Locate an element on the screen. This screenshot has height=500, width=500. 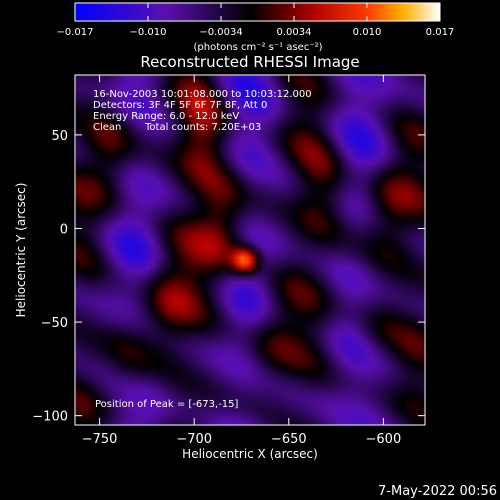
colorbar-unit-label: (photons cm⁻² s⁻¹ asec⁻²) is located at coordinates (257, 47).